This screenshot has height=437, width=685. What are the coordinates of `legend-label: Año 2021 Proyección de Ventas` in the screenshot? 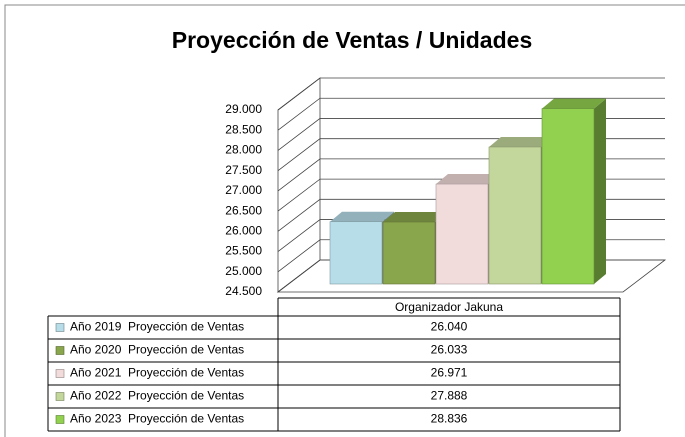 It's located at (157, 373).